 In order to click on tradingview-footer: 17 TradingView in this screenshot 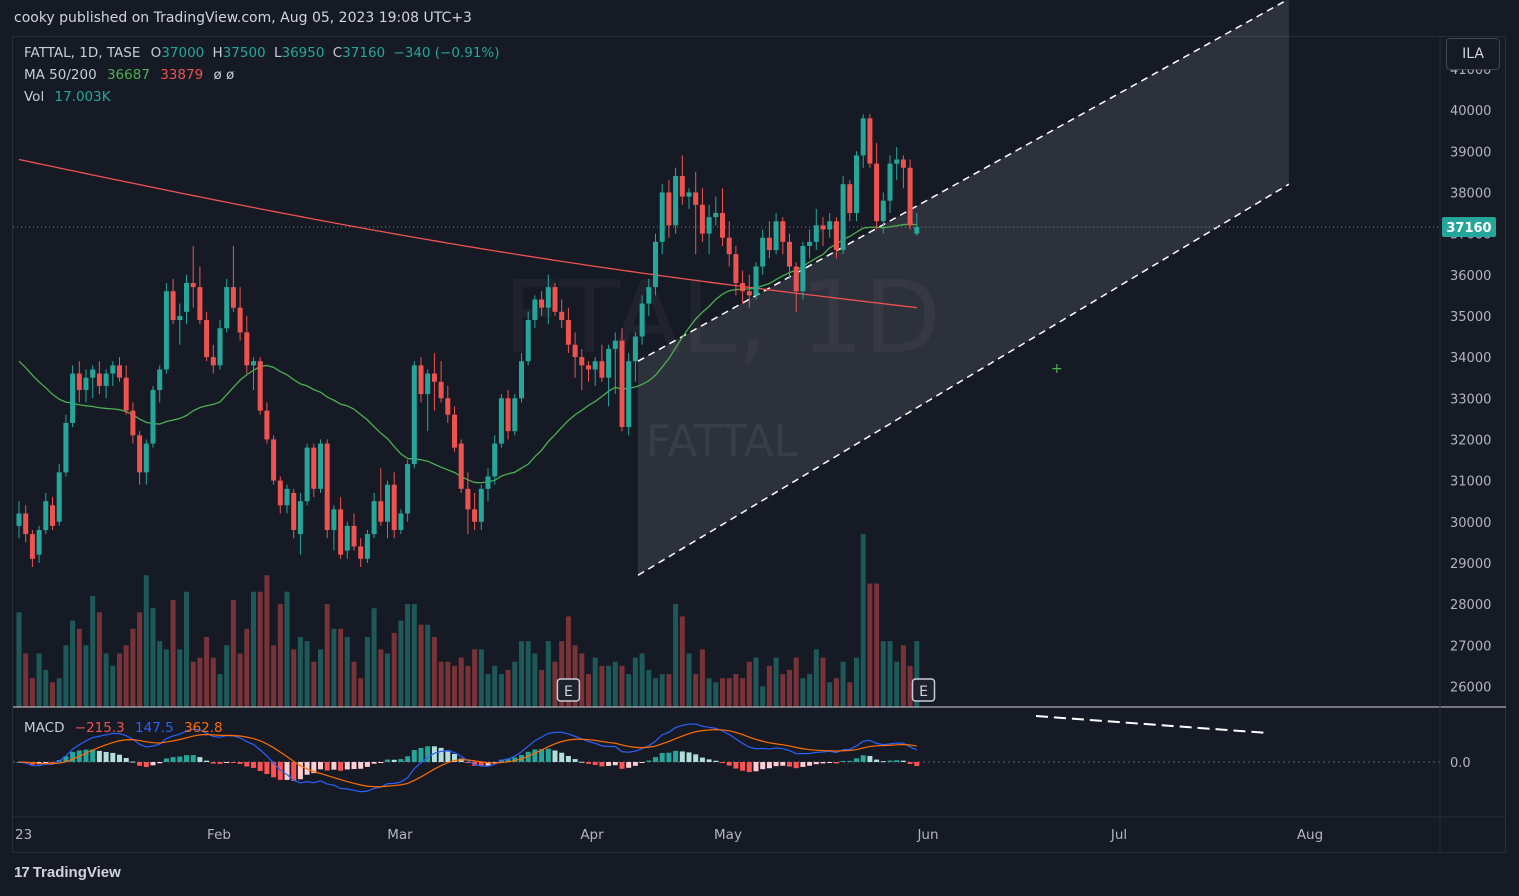, I will do `click(67, 872)`.